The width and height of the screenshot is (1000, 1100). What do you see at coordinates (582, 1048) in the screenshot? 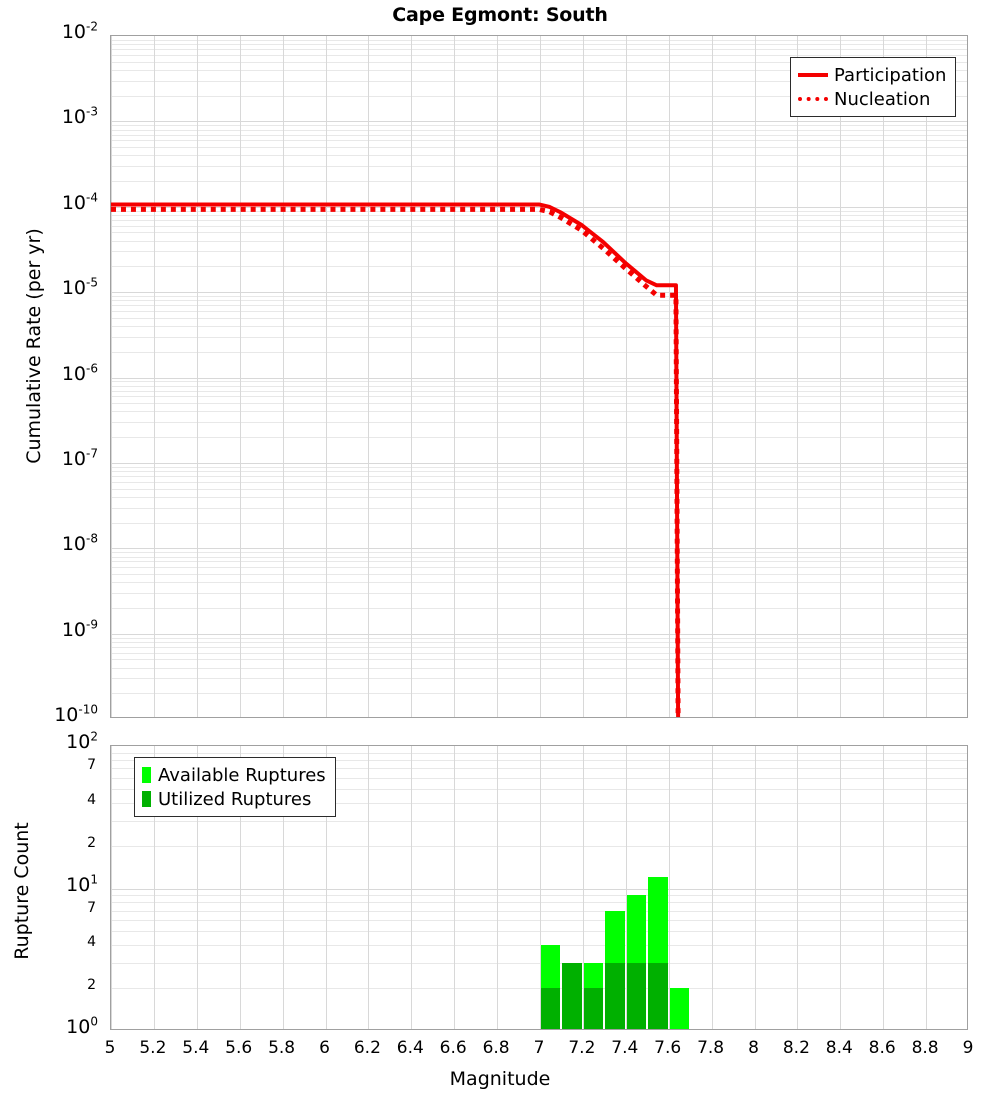
I see `x-tick: 7.2` at bounding box center [582, 1048].